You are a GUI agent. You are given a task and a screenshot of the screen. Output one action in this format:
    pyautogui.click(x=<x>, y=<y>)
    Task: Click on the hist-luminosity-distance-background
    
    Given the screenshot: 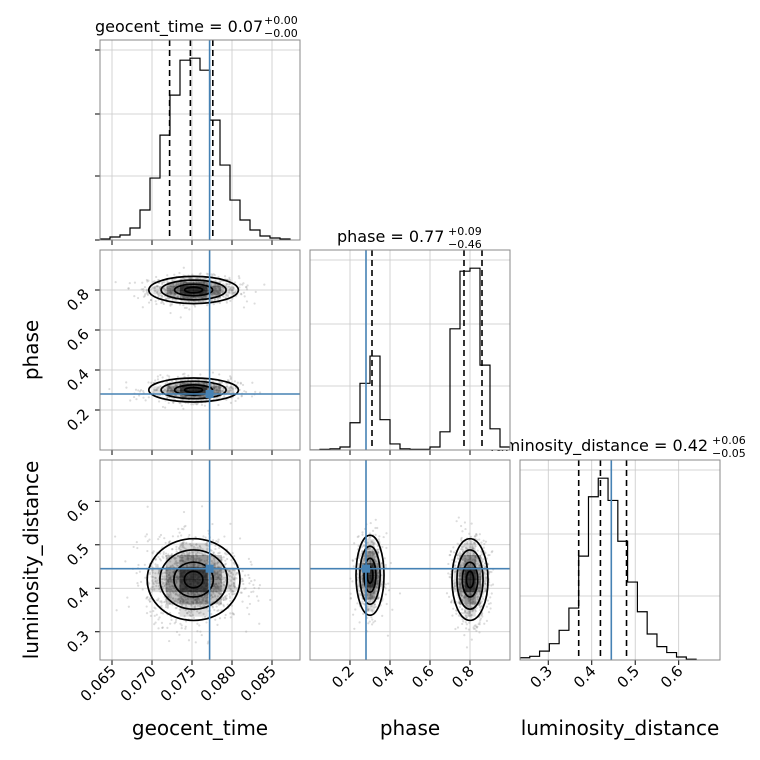 What is the action you would take?
    pyautogui.click(x=620, y=560)
    